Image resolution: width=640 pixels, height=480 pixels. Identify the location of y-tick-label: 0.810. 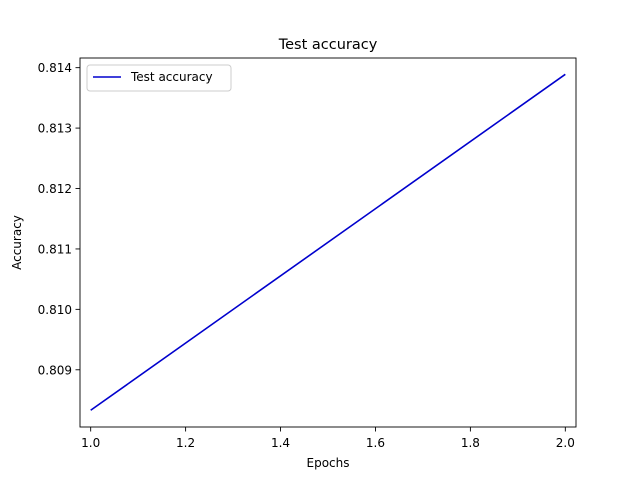
(55, 310).